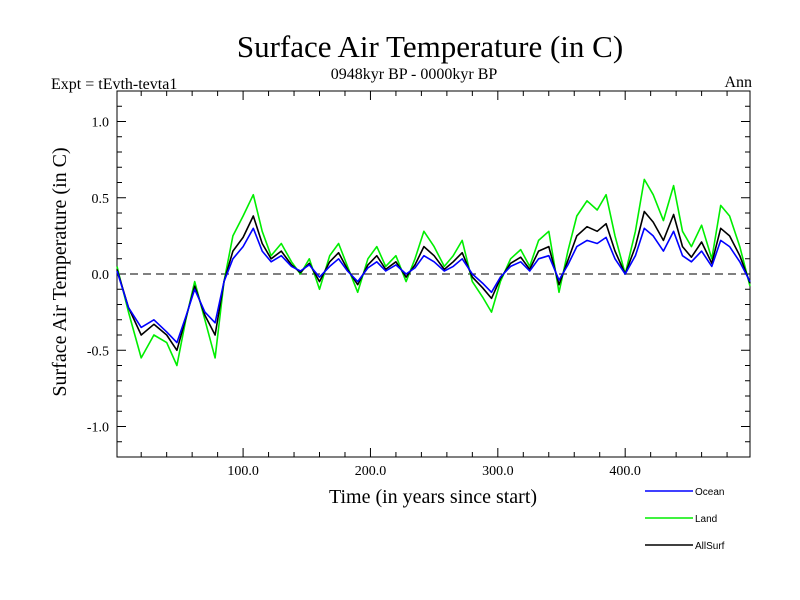 The image size is (800, 600). Describe the element at coordinates (114, 84) in the screenshot. I see `experiment-label: Expt = tEvth-tevta1` at that location.